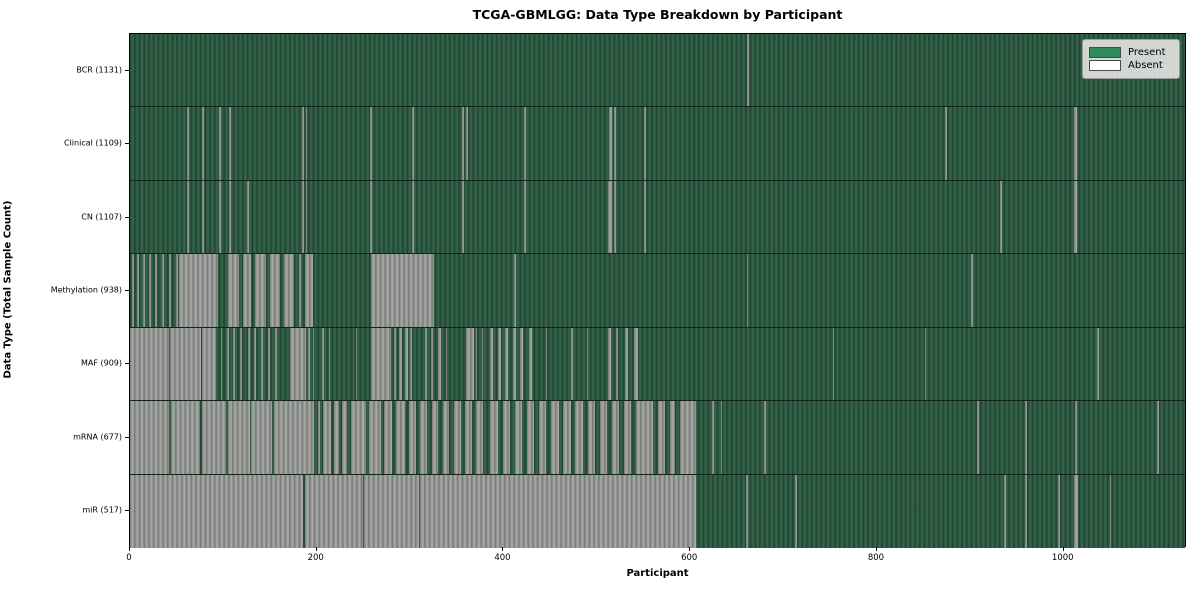 The width and height of the screenshot is (1200, 600). I want to click on data-row-methylation, so click(657, 291).